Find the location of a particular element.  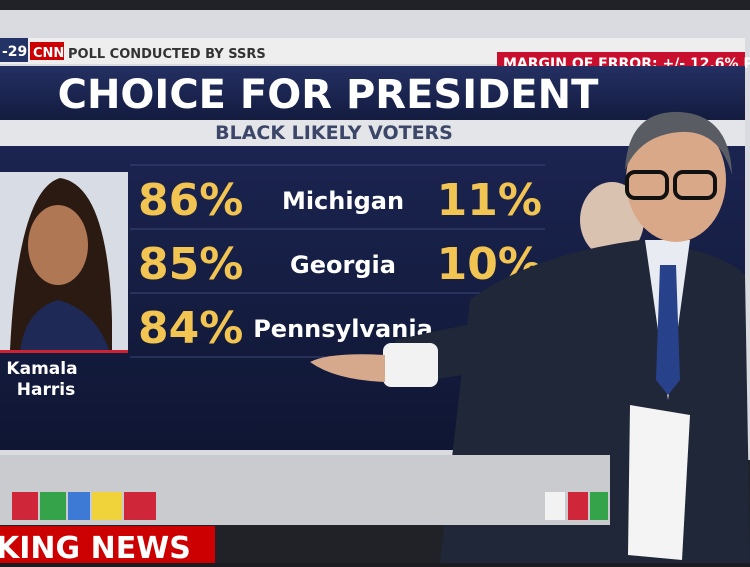

harris-share: 84% is located at coordinates (190, 328).